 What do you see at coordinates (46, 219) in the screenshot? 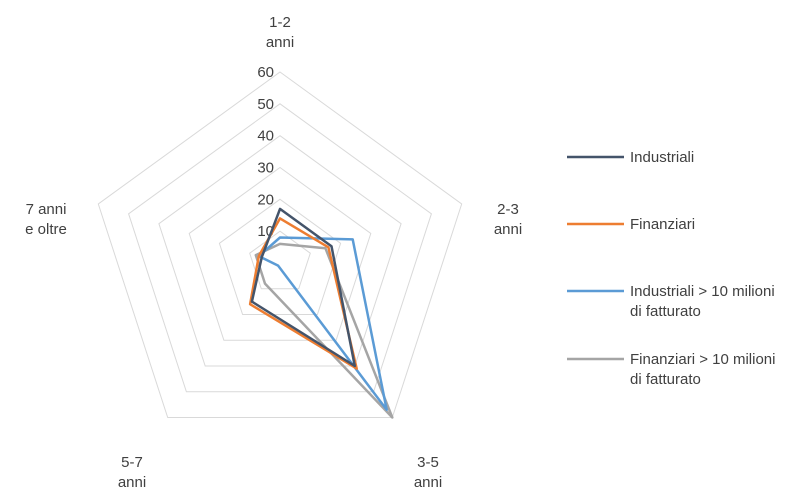
I see `category-label-4: 7 anni e oltre` at bounding box center [46, 219].